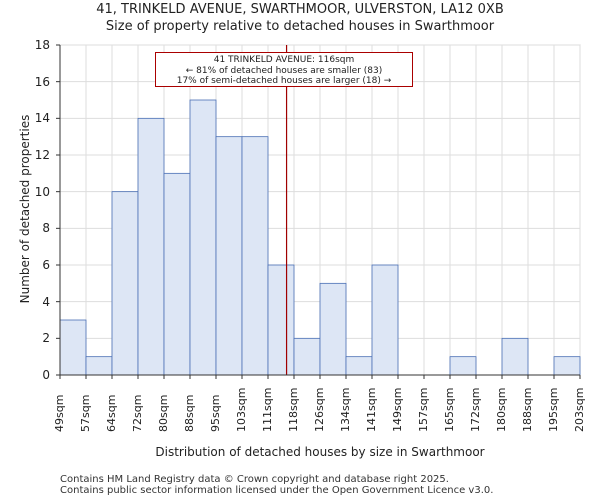 The image size is (600, 500). I want to click on y-tick-label: 16, so click(42, 81).